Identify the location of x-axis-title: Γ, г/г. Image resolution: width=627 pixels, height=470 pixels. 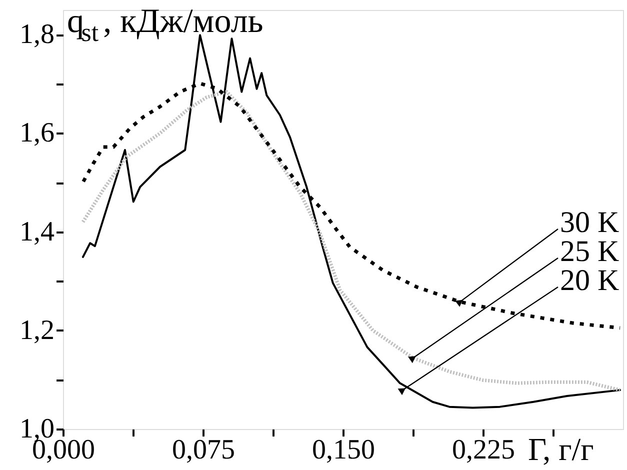
(561, 449).